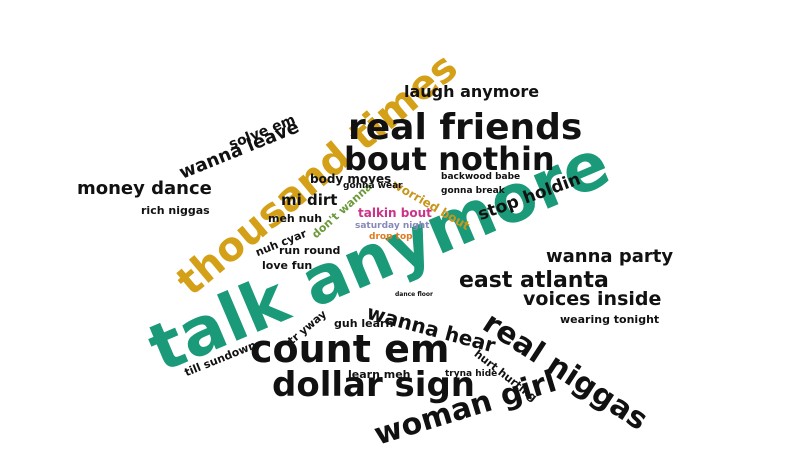 The image size is (789, 461). What do you see at coordinates (449, 159) in the screenshot?
I see `word-bout-nothin: bout nothin` at bounding box center [449, 159].